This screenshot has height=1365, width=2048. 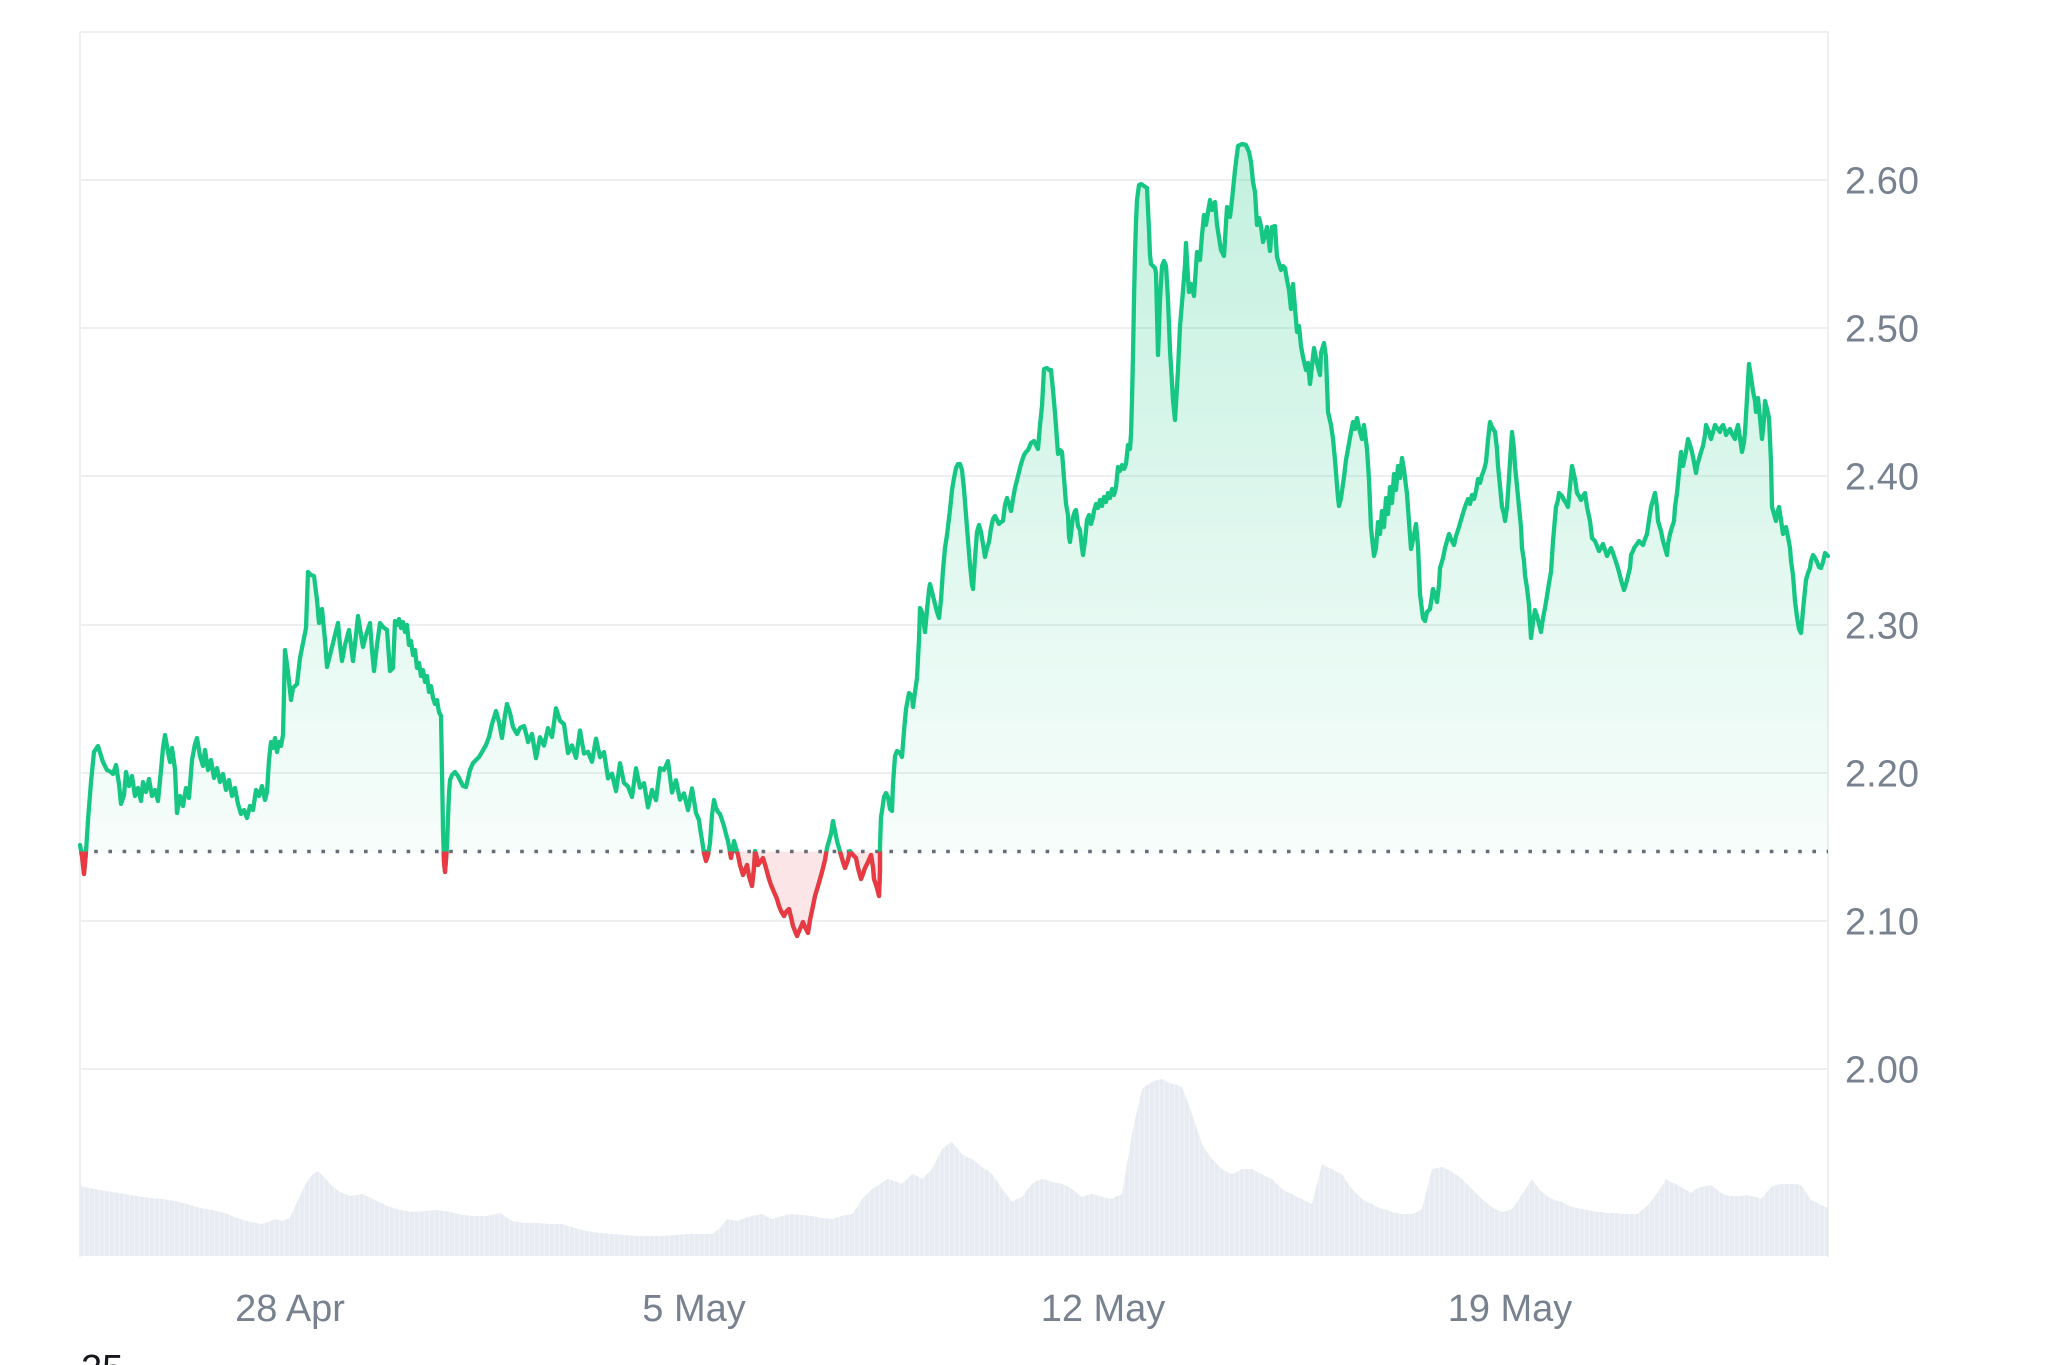 I want to click on svg-text: 2.00, so click(x=1882, y=1071).